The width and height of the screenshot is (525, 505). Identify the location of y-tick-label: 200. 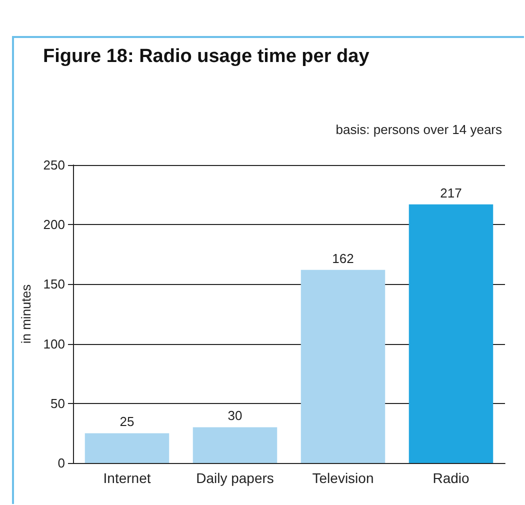
(54, 224).